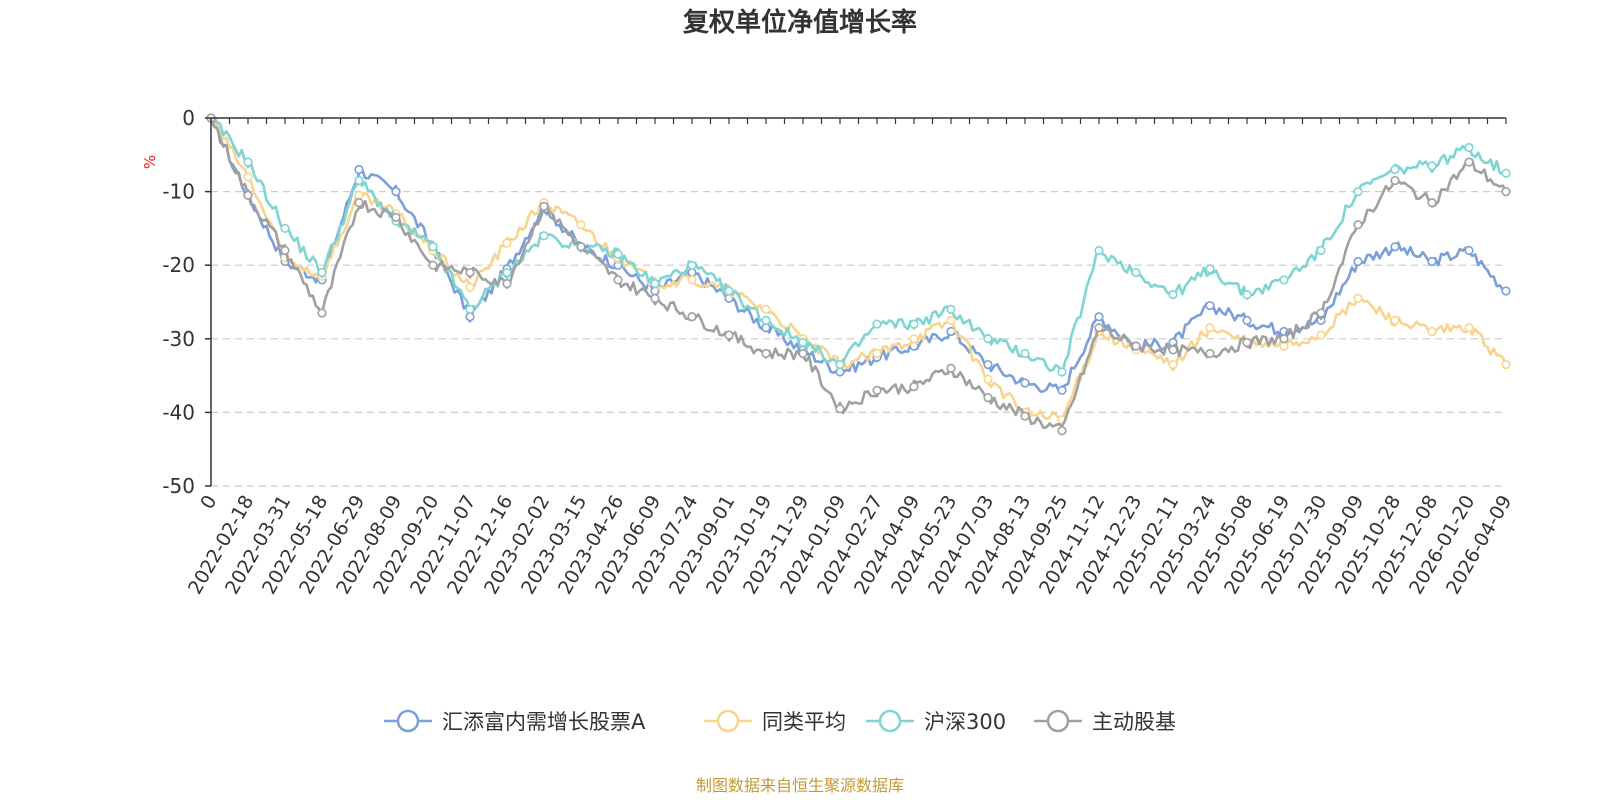 The height and width of the screenshot is (800, 1600). I want to click on y-tick-label: -40, so click(178, 412).